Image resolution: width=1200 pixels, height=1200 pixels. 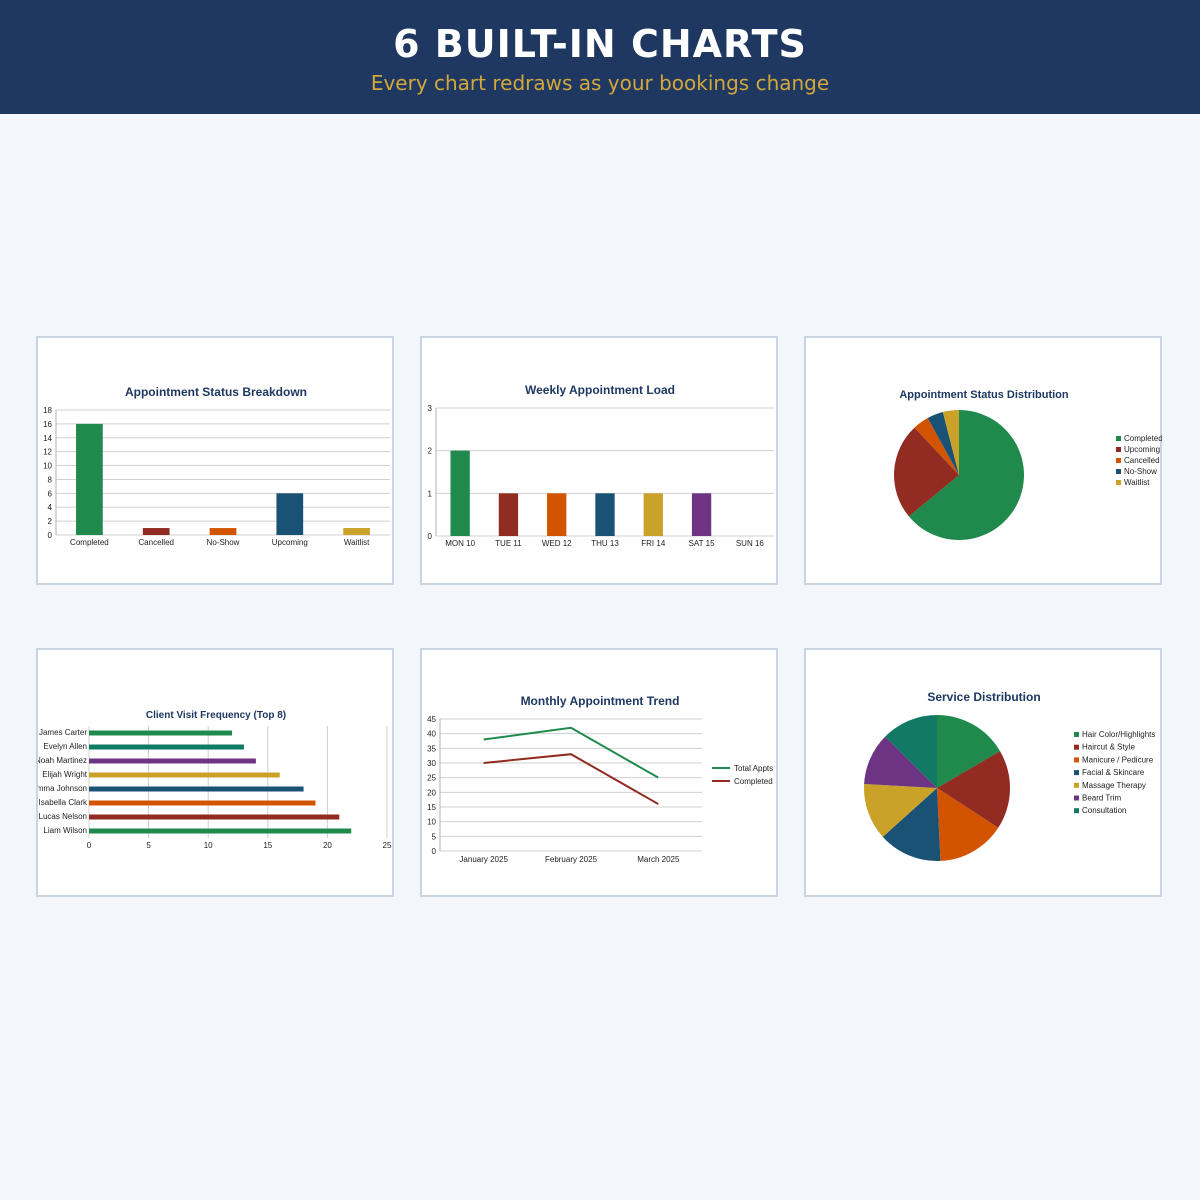 I want to click on y-tick-label: 16, so click(x=47, y=424).